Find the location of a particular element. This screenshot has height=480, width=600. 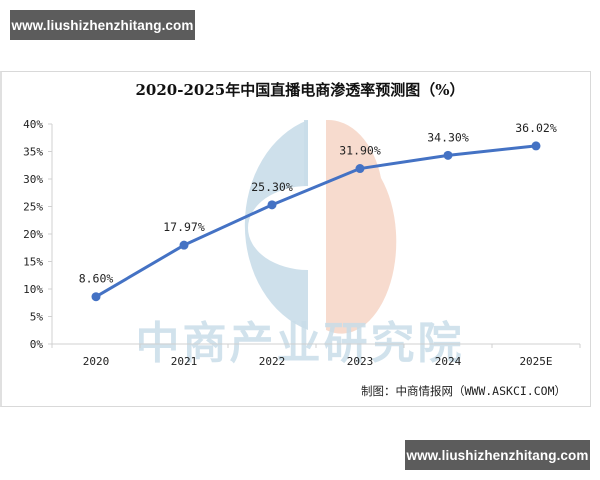

x-tick-label: 2025E is located at coordinates (535, 361).